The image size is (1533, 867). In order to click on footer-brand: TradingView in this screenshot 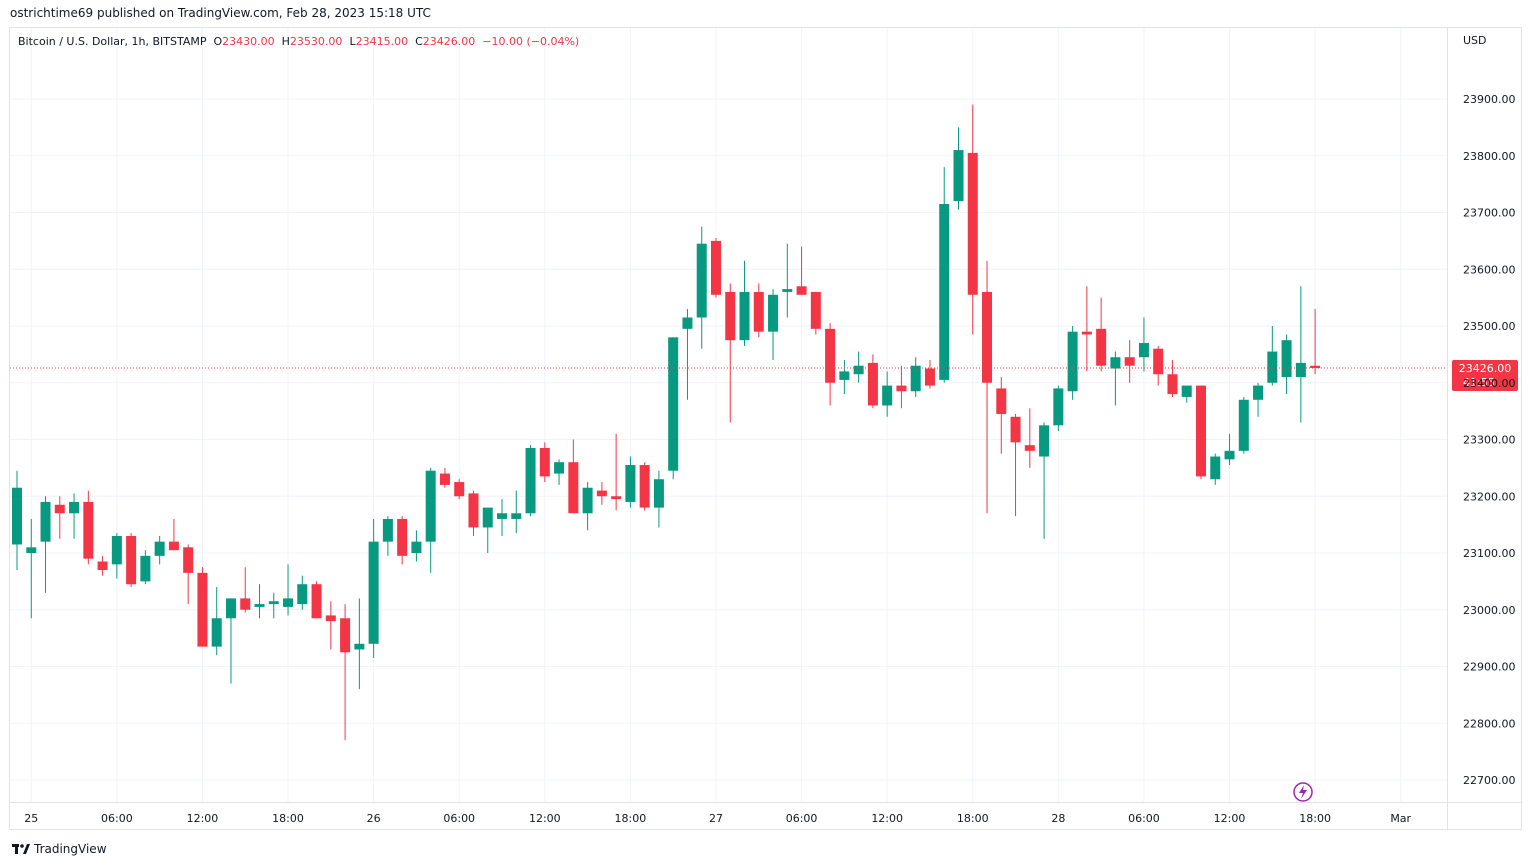, I will do `click(59, 849)`.